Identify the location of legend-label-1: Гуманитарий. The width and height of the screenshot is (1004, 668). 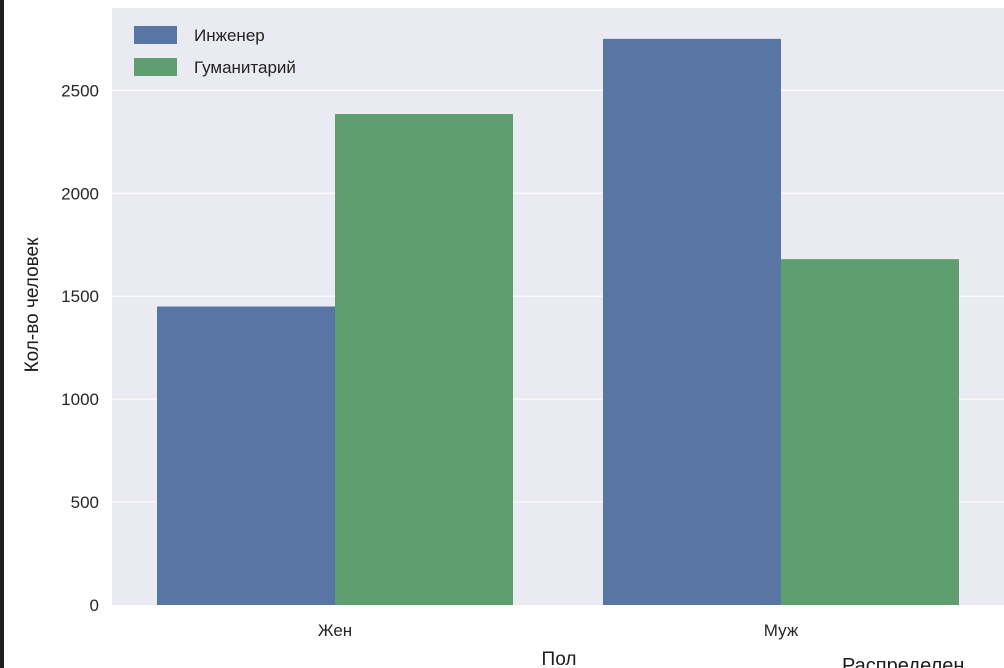
(245, 67).